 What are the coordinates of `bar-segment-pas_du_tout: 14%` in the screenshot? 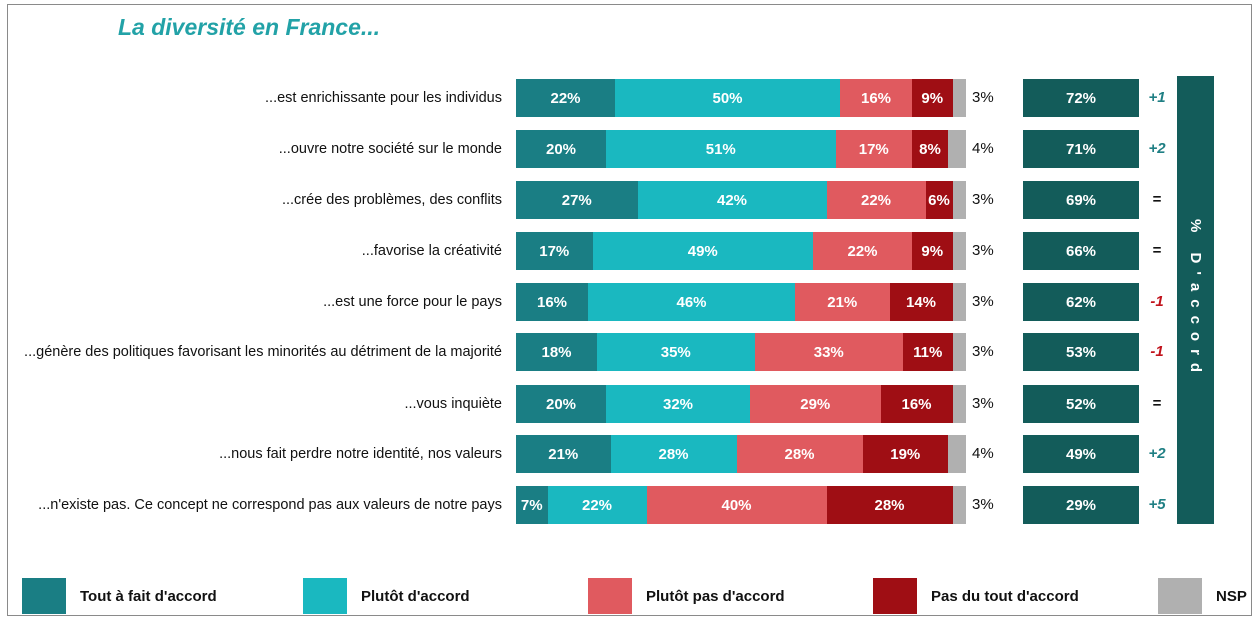 It's located at (921, 302).